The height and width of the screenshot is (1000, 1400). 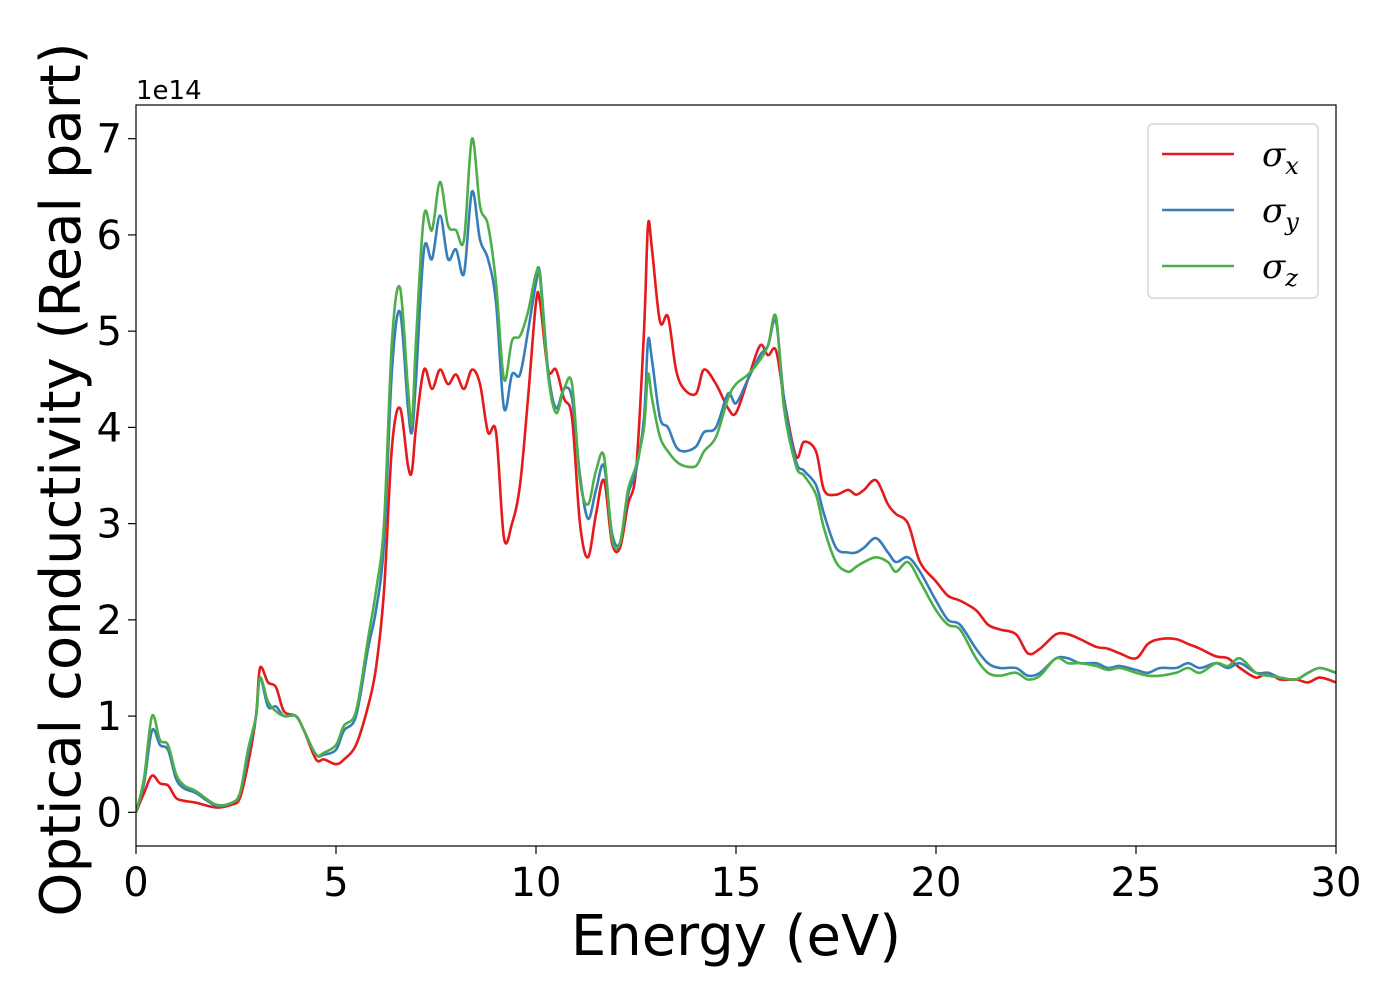 I want to click on y-tick-label: 2, so click(x=109, y=621).